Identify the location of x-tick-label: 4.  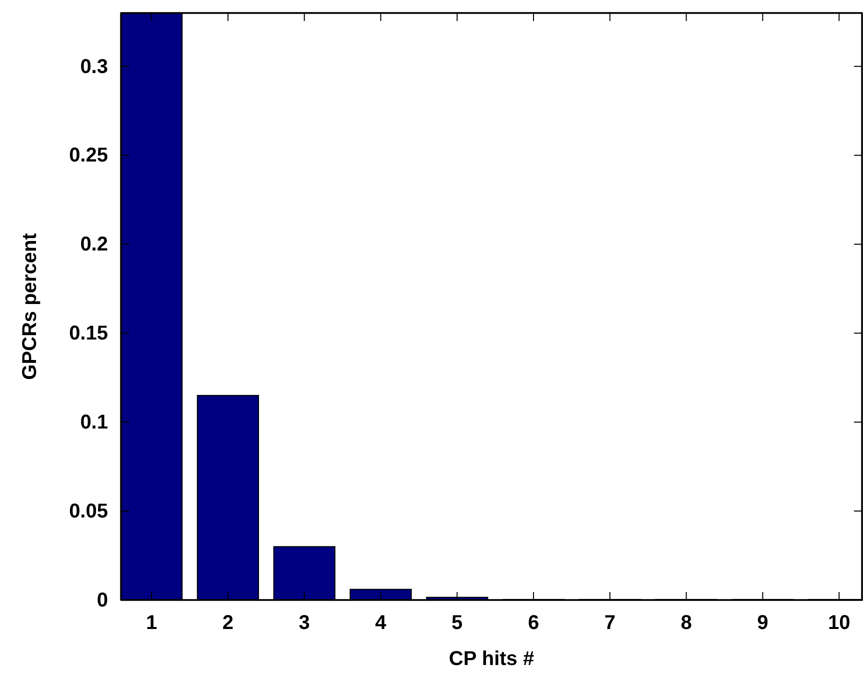
(381, 623).